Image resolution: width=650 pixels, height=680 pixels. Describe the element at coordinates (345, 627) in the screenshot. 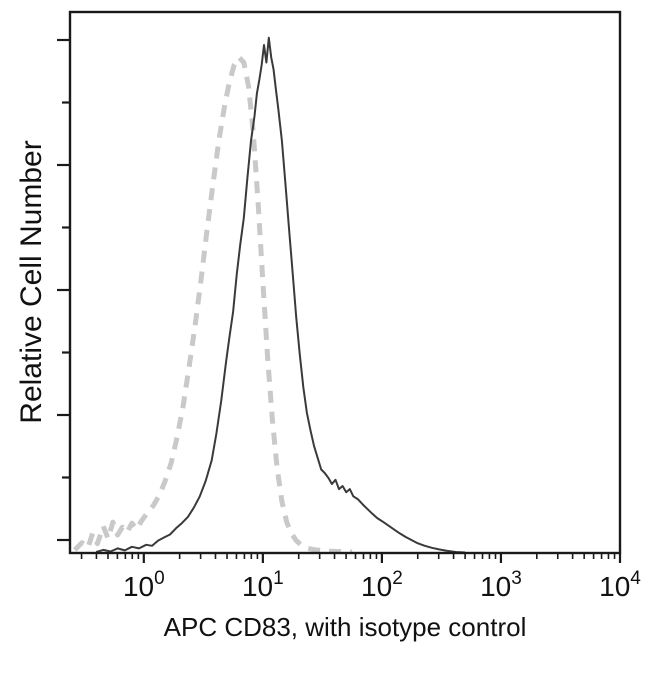

I see `x-axis-title: APC CD83, with isotype control` at that location.